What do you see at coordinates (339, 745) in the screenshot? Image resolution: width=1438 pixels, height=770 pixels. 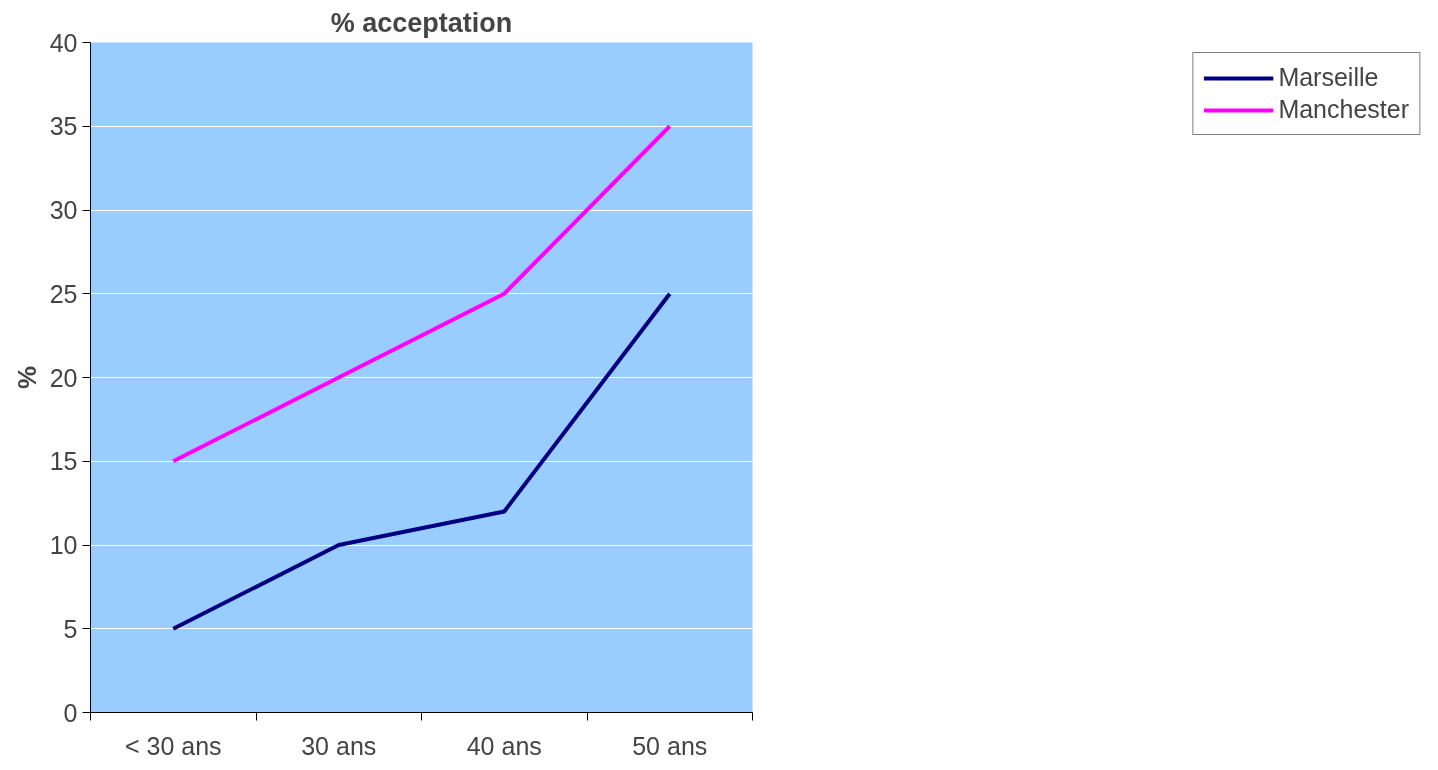 I see `x-tick-label: 30 ans` at bounding box center [339, 745].